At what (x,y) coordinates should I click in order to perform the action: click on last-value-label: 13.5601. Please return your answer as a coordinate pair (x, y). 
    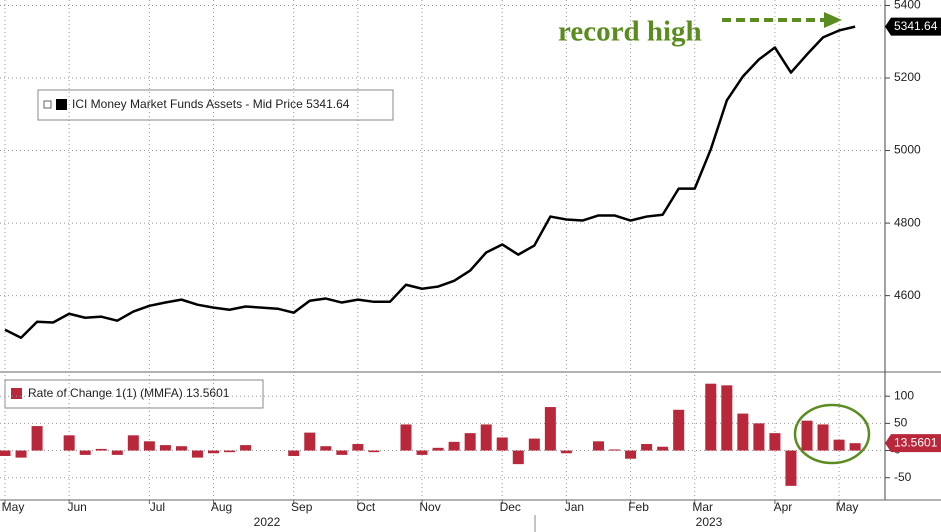
    Looking at the image, I should click on (916, 442).